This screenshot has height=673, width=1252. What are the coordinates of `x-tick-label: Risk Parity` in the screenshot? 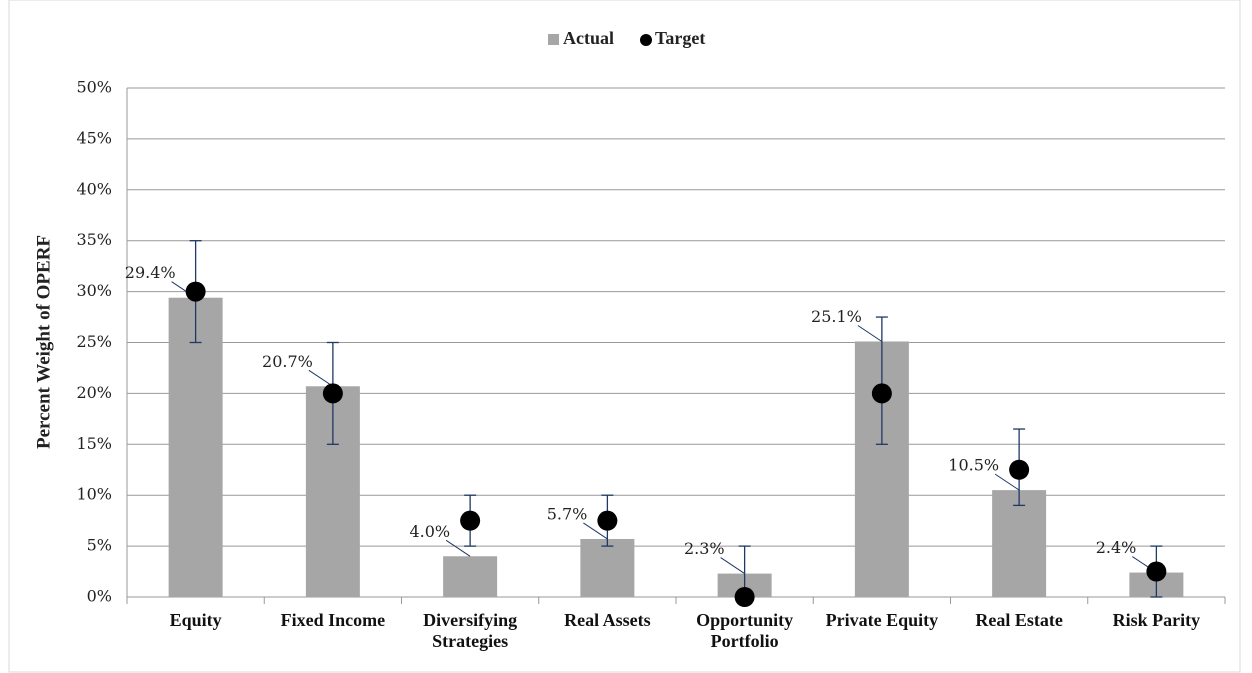 It's located at (1156, 620).